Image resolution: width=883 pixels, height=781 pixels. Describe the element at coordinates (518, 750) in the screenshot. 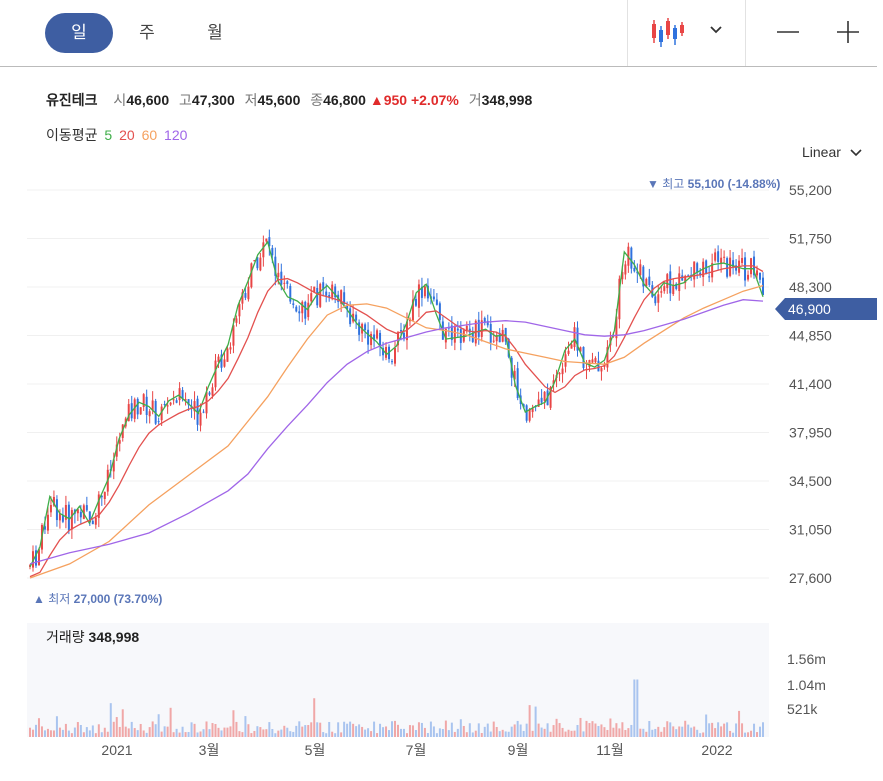

I see `x-tick-label: 9월` at that location.